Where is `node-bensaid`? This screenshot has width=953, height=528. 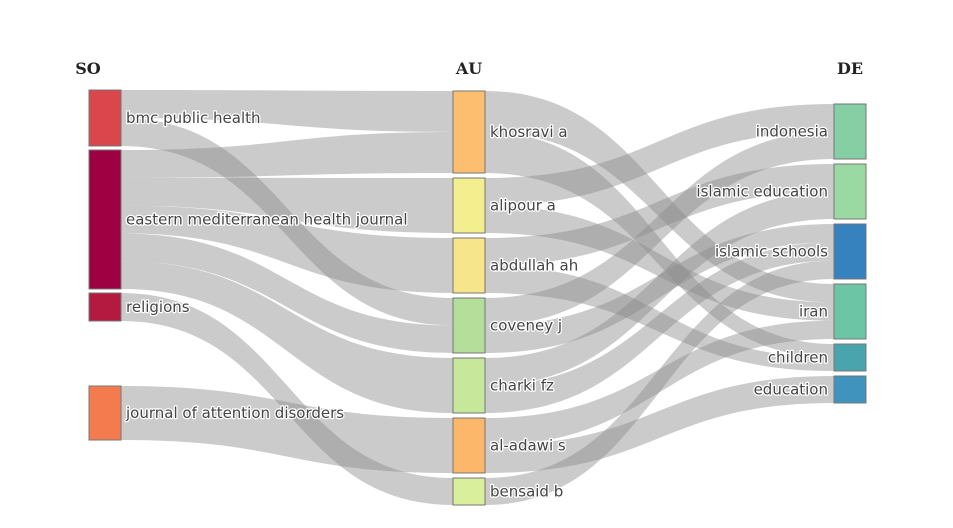 node-bensaid is located at coordinates (469, 491).